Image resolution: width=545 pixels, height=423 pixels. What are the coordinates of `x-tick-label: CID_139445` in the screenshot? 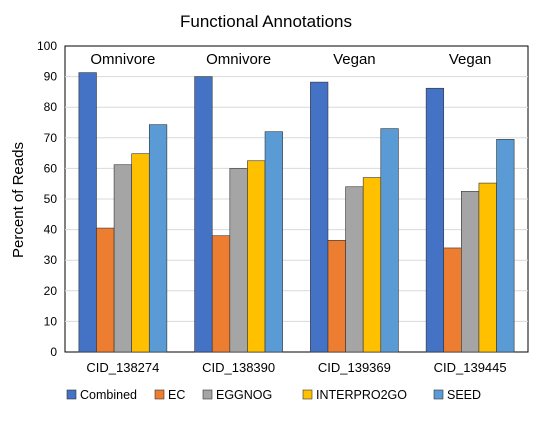 It's located at (470, 367).